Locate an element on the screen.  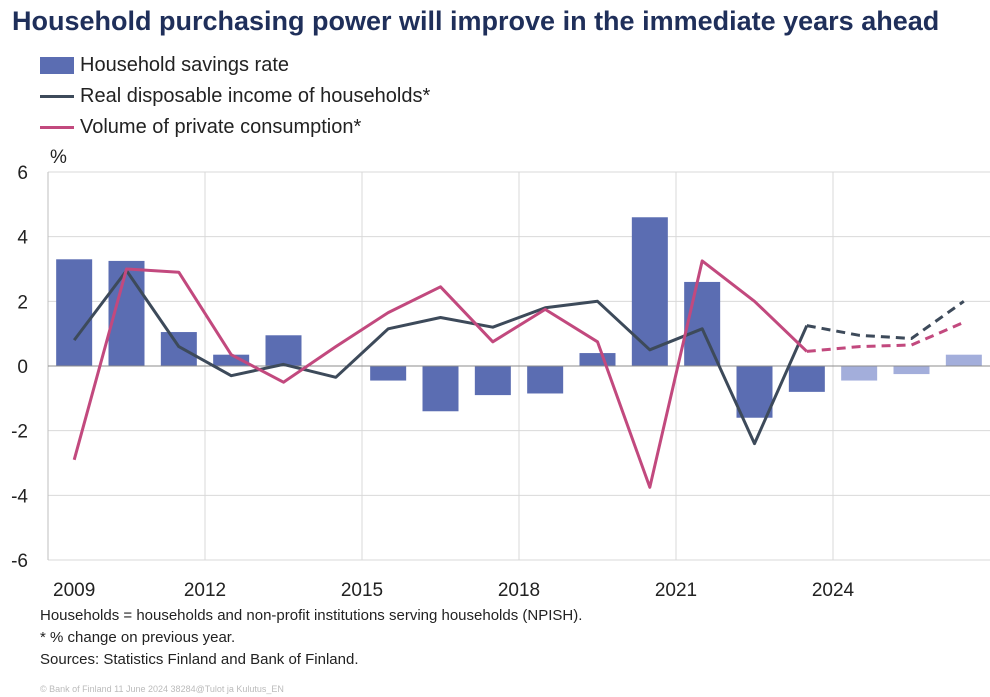
legend-label-savings: Household savings rate is located at coordinates (185, 65).